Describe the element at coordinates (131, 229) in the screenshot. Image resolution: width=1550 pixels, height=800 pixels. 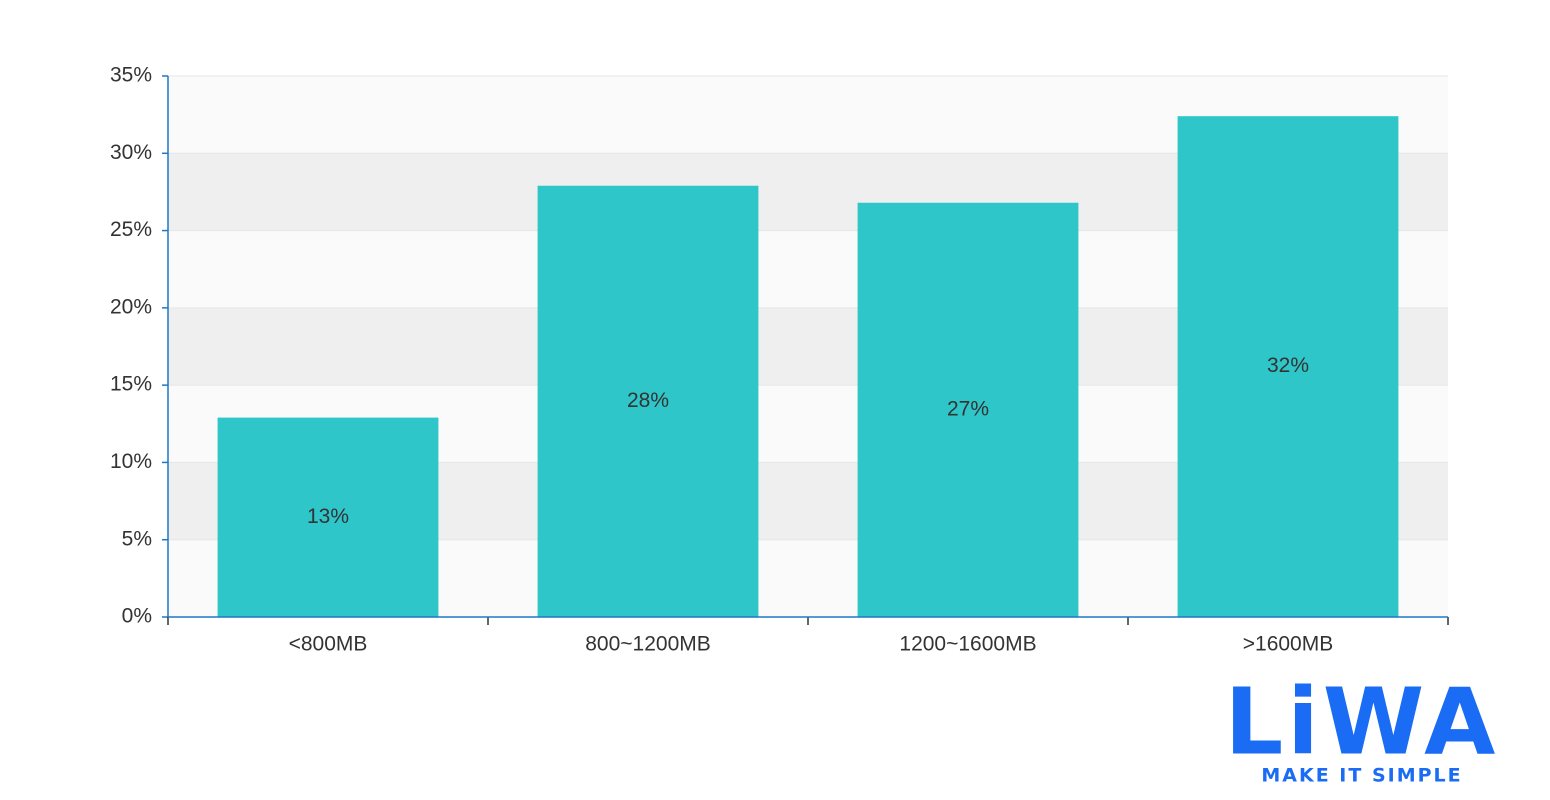
I see `y-tick-label: 25%` at that location.